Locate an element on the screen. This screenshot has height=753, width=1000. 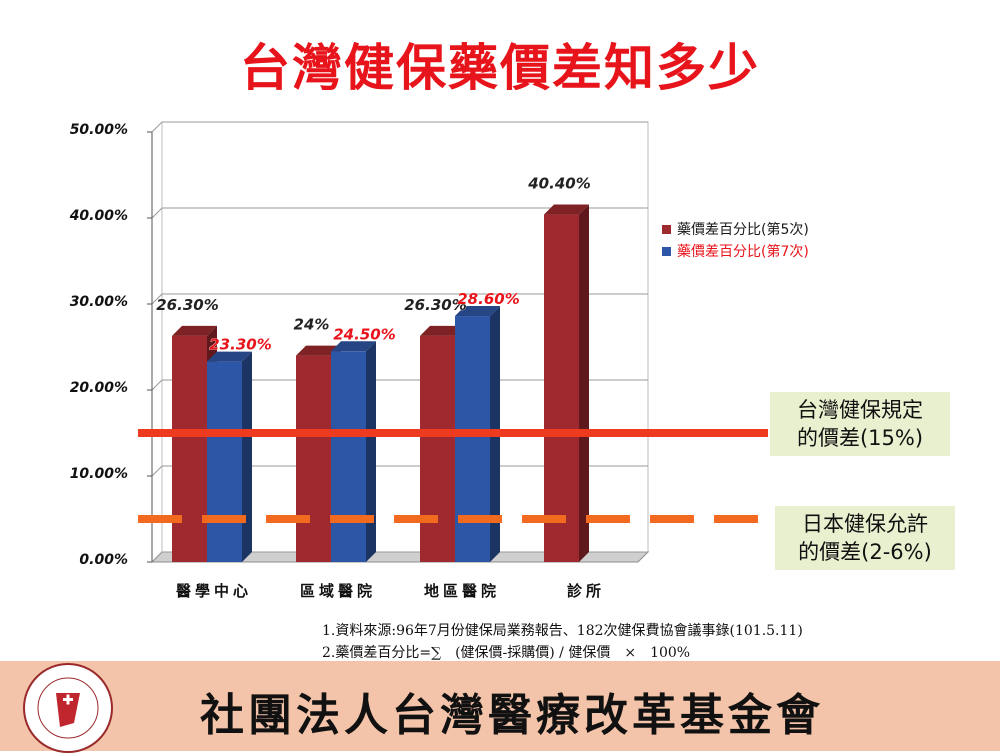
legend-label-series-7: 藥價差百分比(第7次) is located at coordinates (743, 252).